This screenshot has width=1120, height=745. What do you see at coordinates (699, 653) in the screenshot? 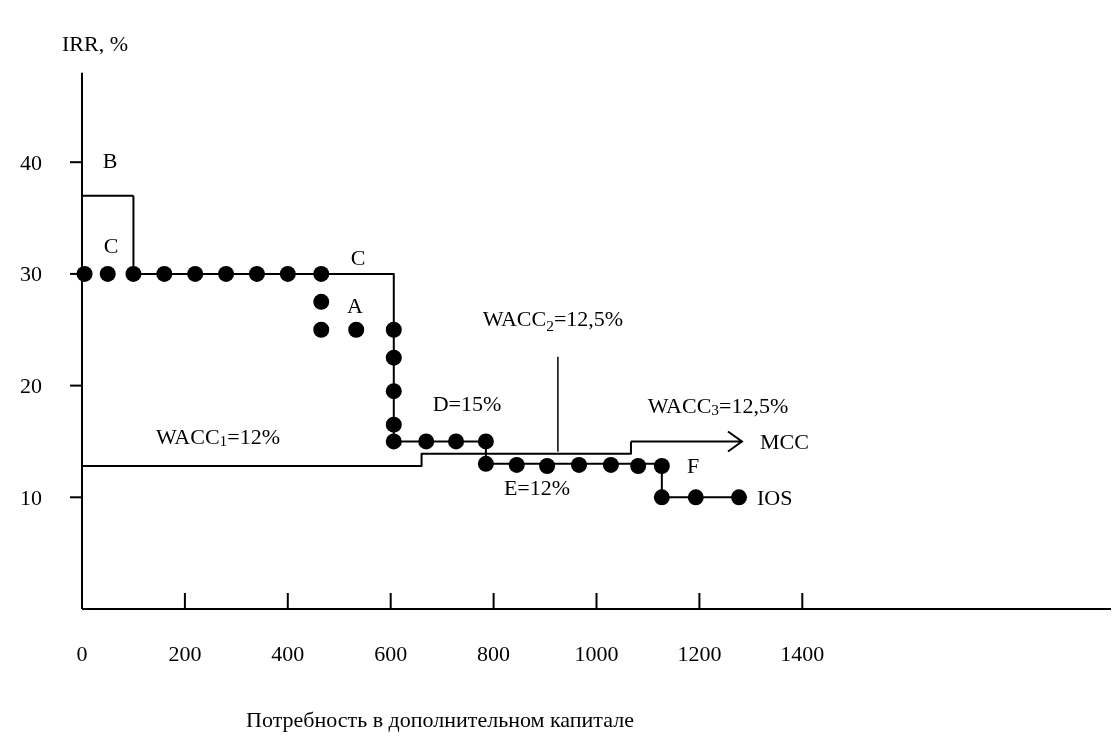
I see `x-tick-label: 1200` at bounding box center [699, 653].